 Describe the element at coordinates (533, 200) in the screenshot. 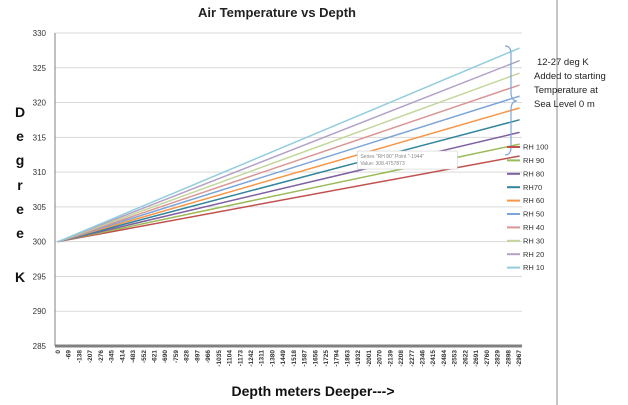

I see `legend-label: RH 60` at that location.